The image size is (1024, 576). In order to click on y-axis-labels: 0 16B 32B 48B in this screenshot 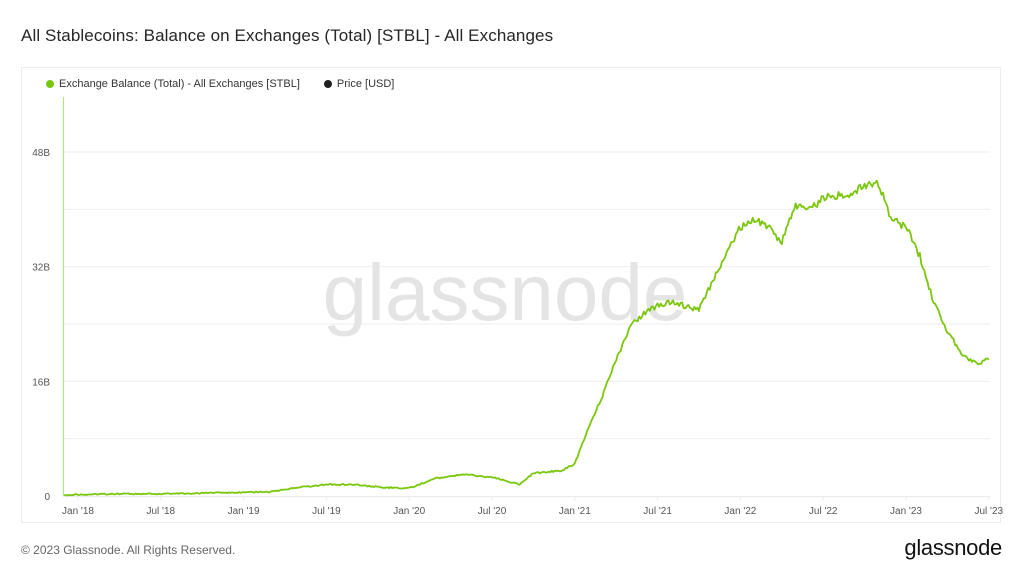, I will do `click(41, 325)`.